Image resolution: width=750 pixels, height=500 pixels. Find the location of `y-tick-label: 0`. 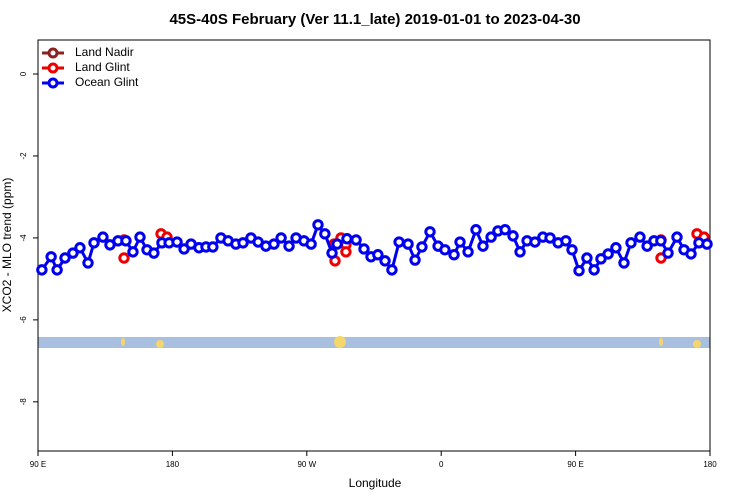

y-tick-label: 0 is located at coordinates (23, 73).